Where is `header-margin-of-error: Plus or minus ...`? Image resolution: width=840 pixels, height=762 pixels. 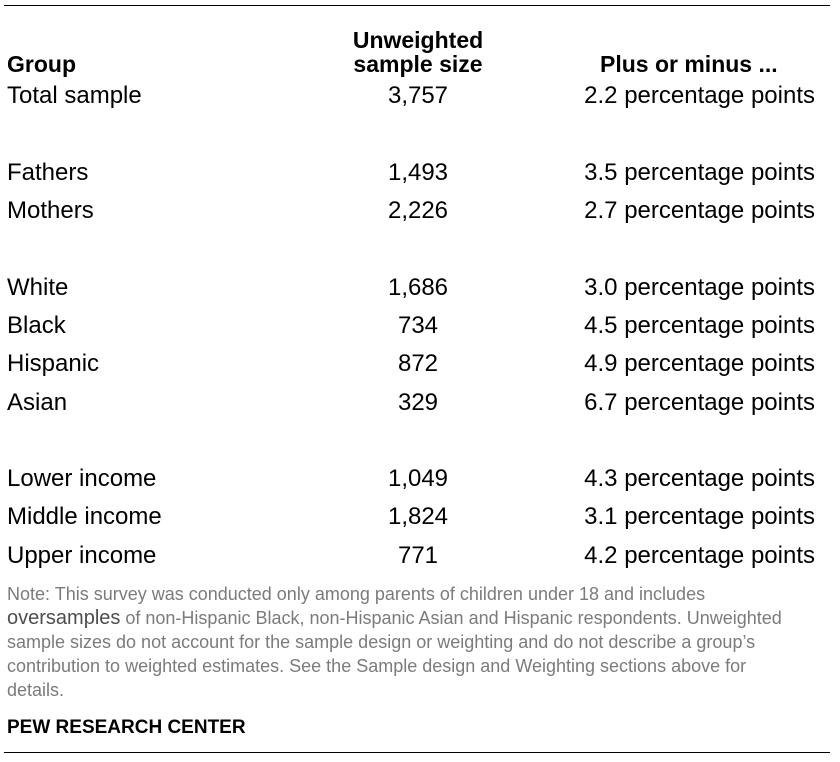 header-margin-of-error: Plus or minus ... is located at coordinates (689, 64).